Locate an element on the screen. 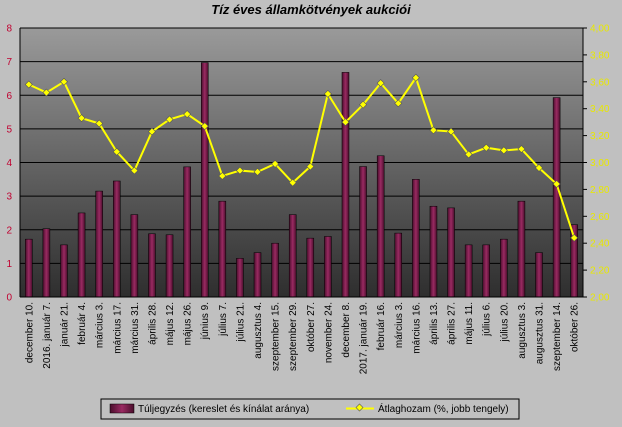 This screenshot has width=622, height=427. left-tick-label: 2 is located at coordinates (9, 230).